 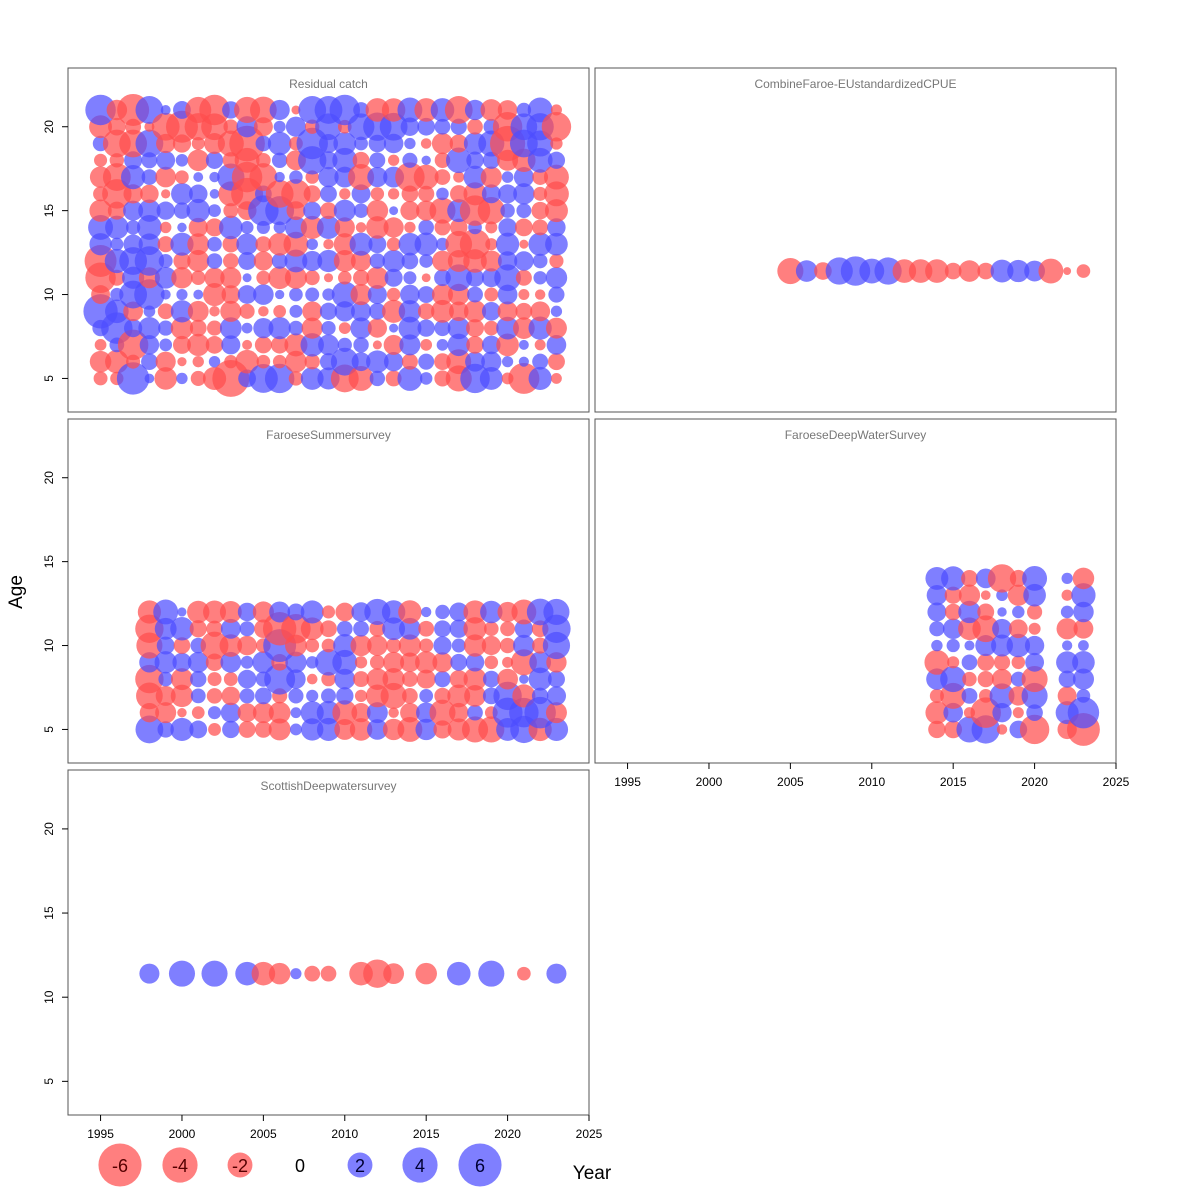 I want to click on bubble-series, so click(x=934, y=271).